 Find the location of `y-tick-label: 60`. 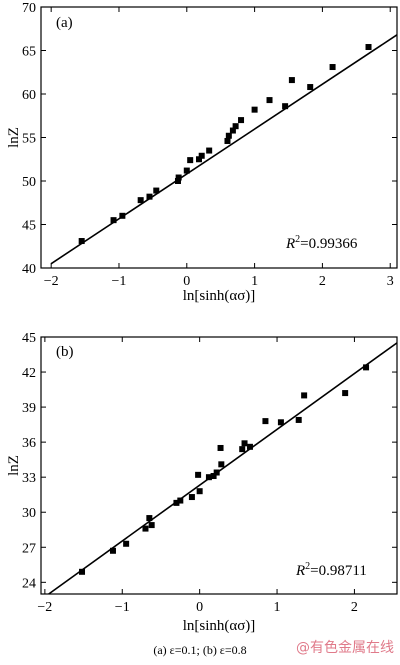

y-tick-label: 60 is located at coordinates (29, 95).